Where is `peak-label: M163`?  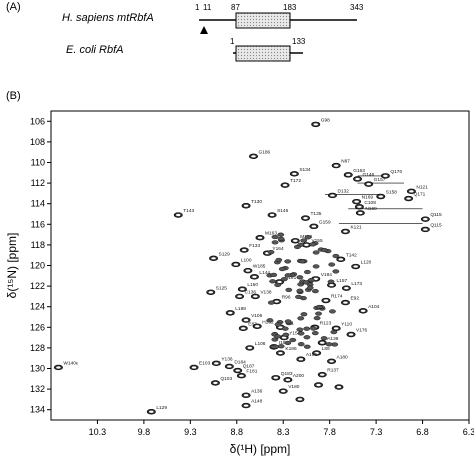 peak-label: M163 is located at coordinates (271, 234).